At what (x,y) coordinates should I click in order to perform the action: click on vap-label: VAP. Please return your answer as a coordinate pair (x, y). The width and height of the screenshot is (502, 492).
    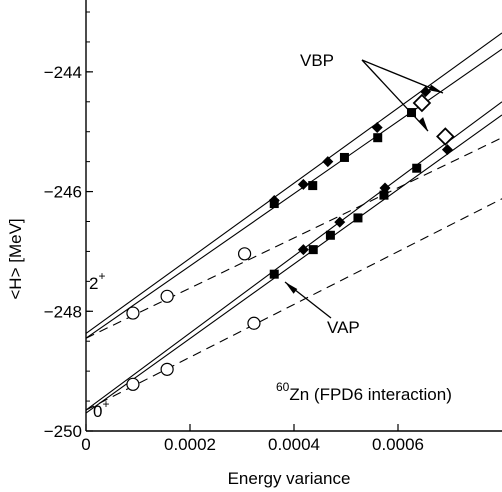
    Looking at the image, I should click on (343, 327).